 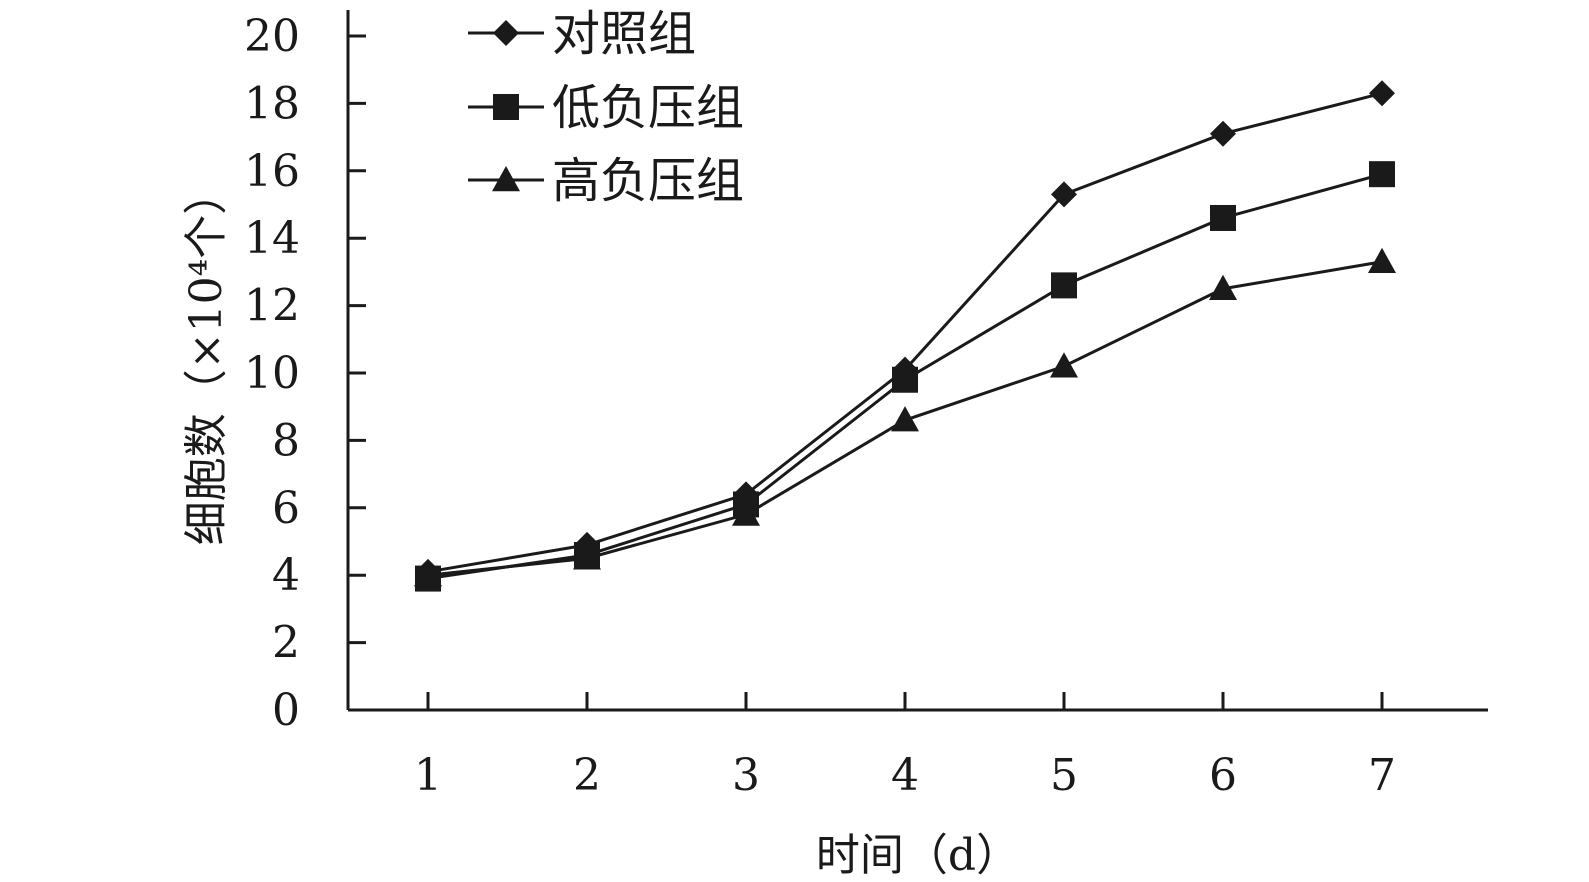 What do you see at coordinates (272, 306) in the screenshot?
I see `y-tick-label: 12` at bounding box center [272, 306].